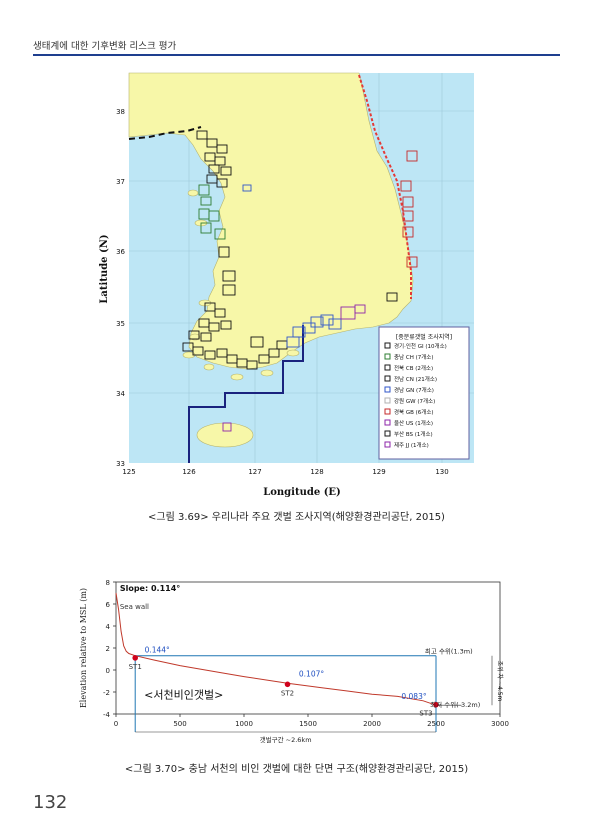 Image resolution: width=593 pixels, height=840 pixels. Describe the element at coordinates (104, 268) in the screenshot. I see `y-axis-label: Latitude (N)` at that location.